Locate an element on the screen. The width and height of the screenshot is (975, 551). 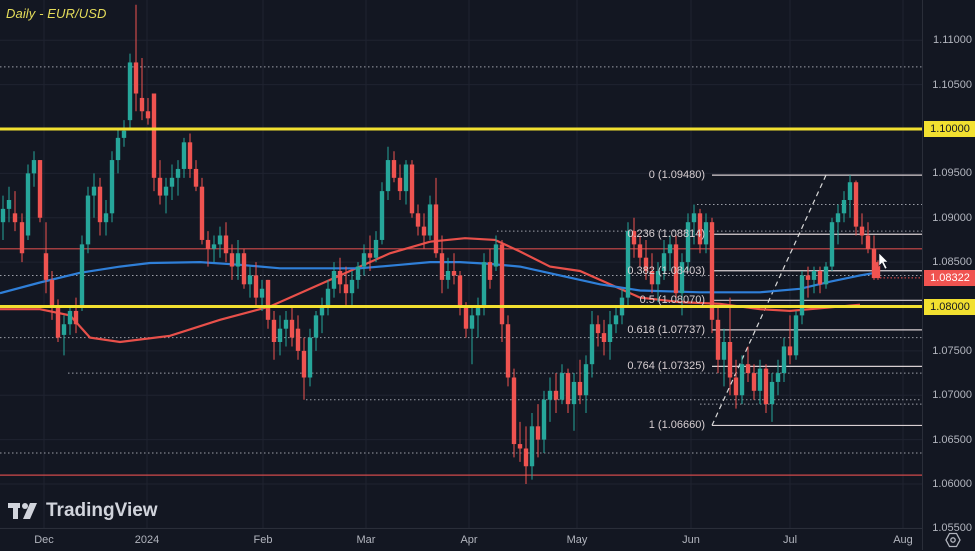
mouse-pointer-icon is located at coordinates (883, 261).